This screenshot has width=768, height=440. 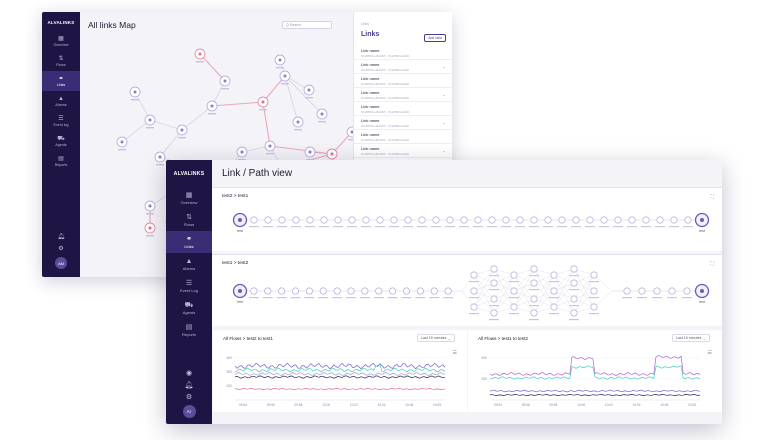 I want to click on gear-icon: ⚙, so click(x=61, y=249).